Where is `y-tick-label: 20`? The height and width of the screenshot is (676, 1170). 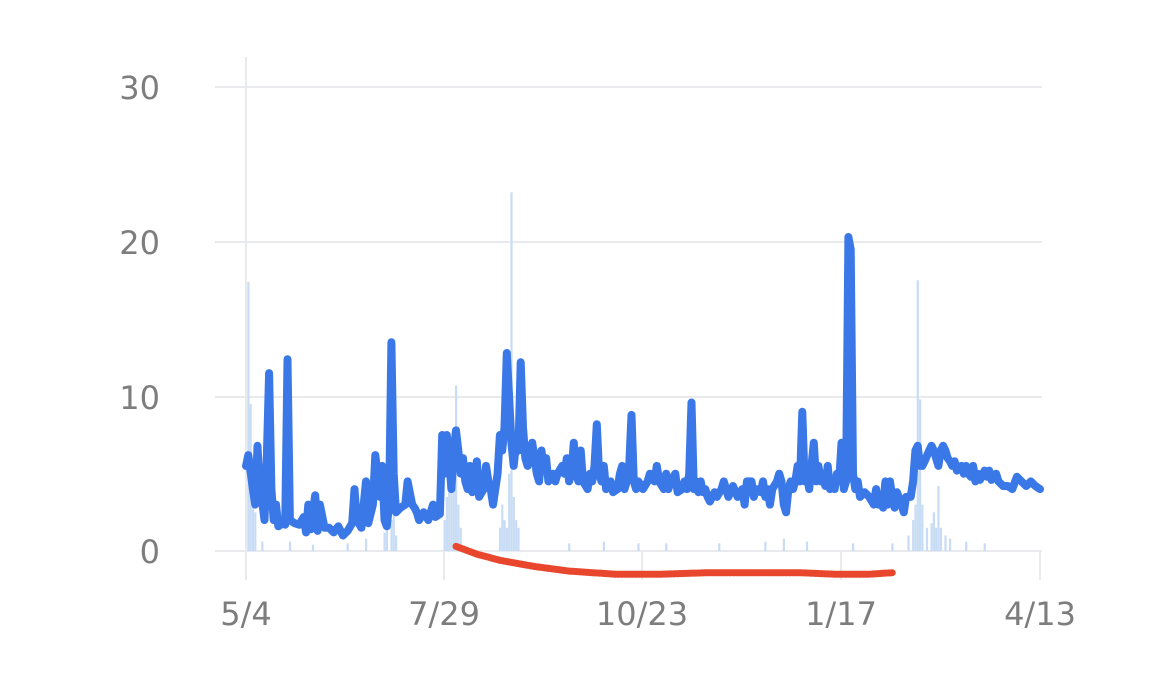 y-tick-label: 20 is located at coordinates (139, 243).